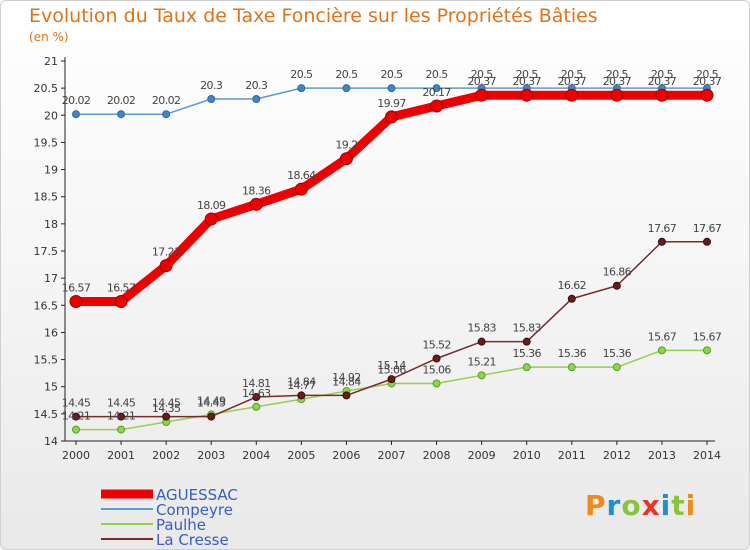 Image resolution: width=750 pixels, height=550 pixels. Describe the element at coordinates (46, 305) in the screenshot. I see `y-tick-label: 16.5` at that location.